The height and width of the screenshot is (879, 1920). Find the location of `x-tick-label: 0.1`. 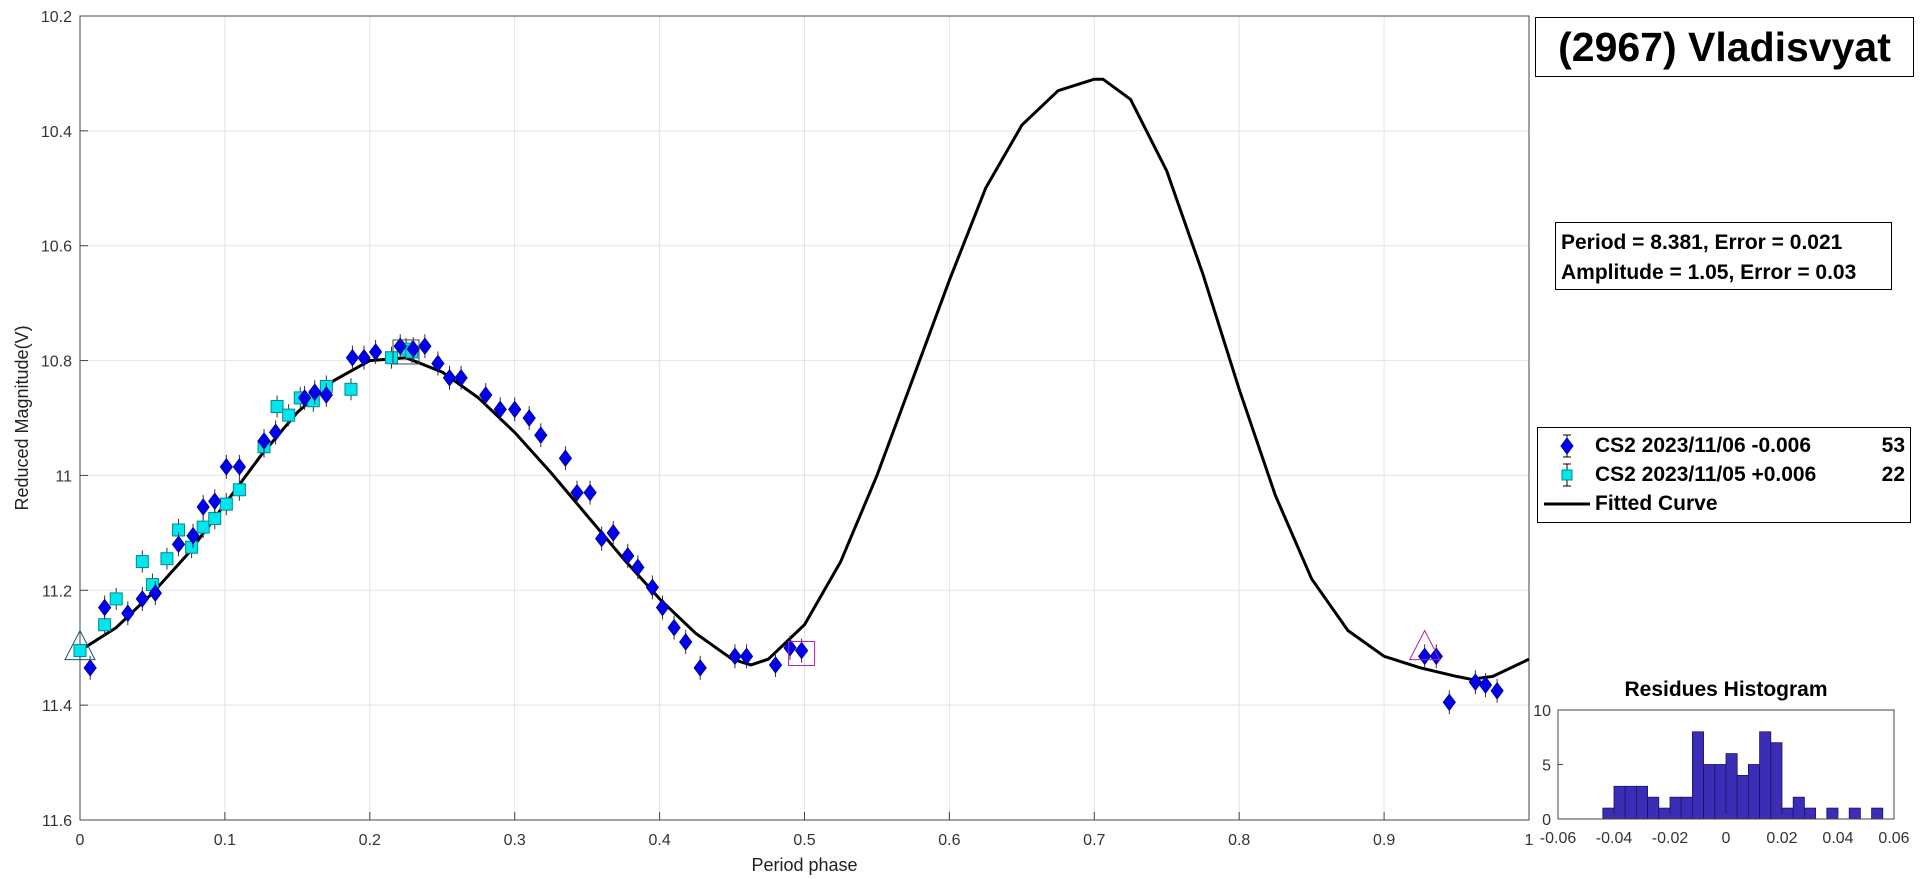

x-tick-label: 0.1 is located at coordinates (225, 840).